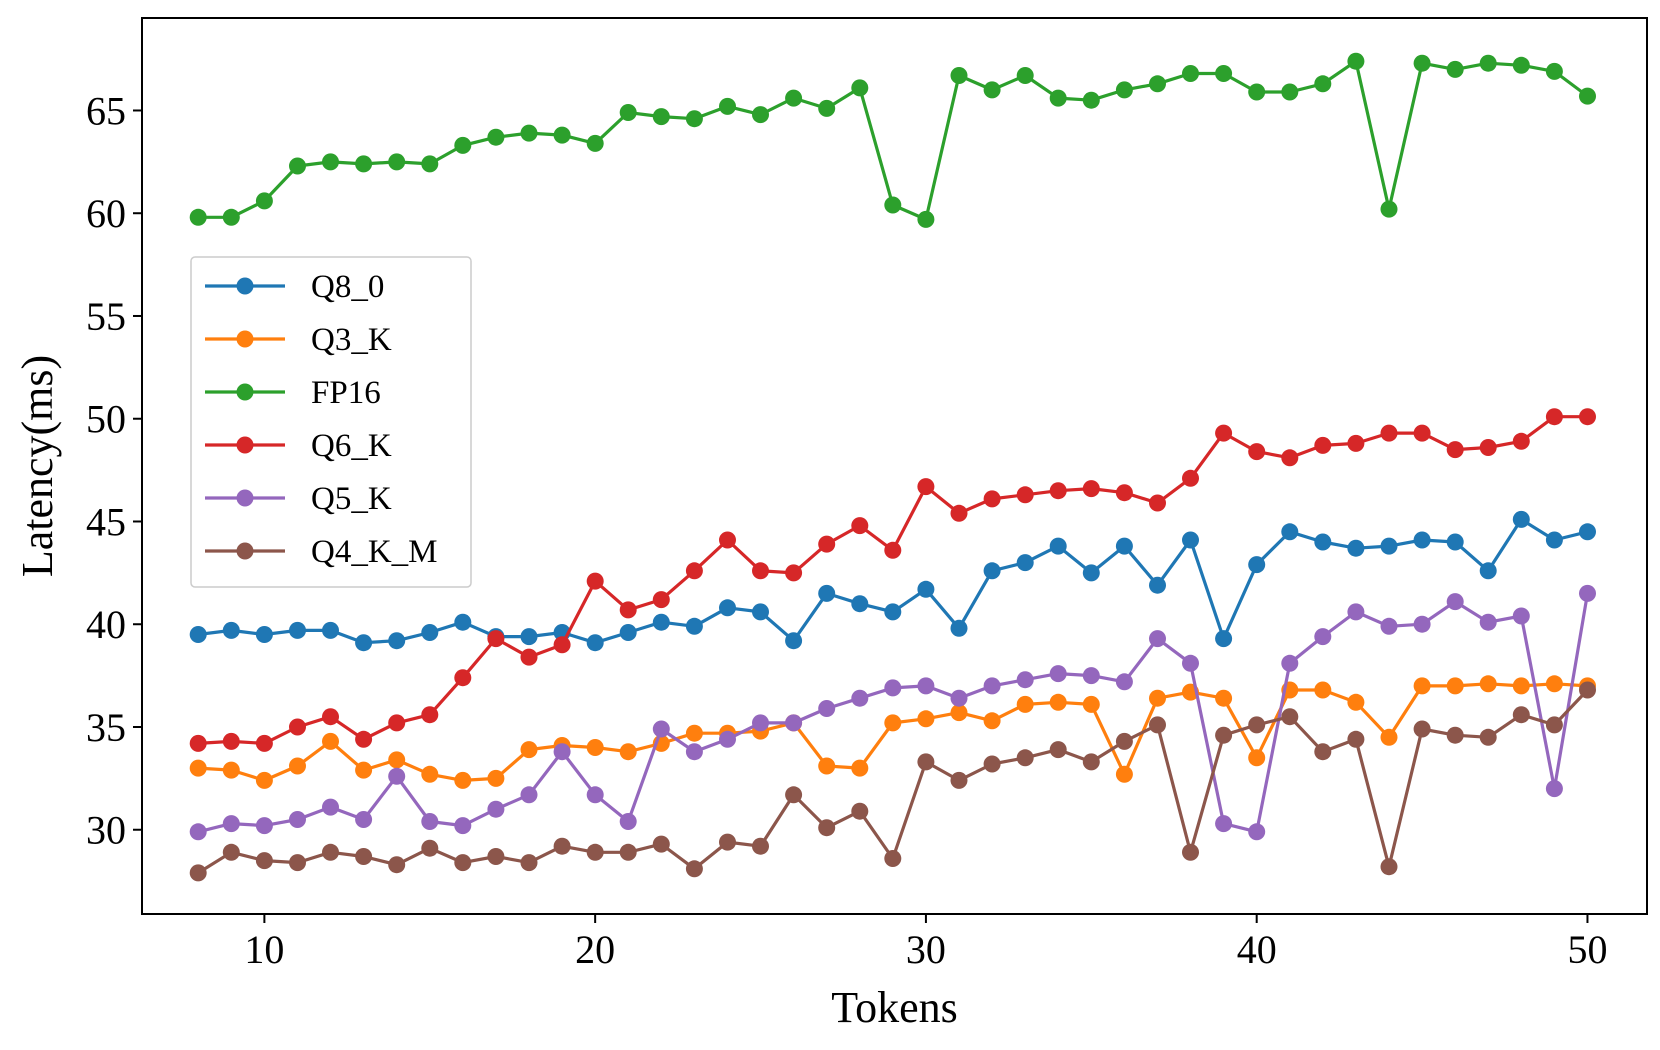  What do you see at coordinates (892, 140) in the screenshot?
I see `series-fp16` at bounding box center [892, 140].